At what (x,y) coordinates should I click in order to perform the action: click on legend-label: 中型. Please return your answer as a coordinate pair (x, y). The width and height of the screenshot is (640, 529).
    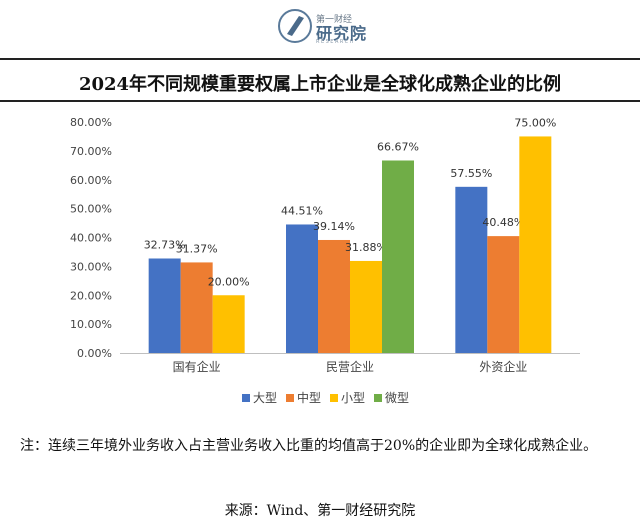
    Looking at the image, I should click on (309, 397).